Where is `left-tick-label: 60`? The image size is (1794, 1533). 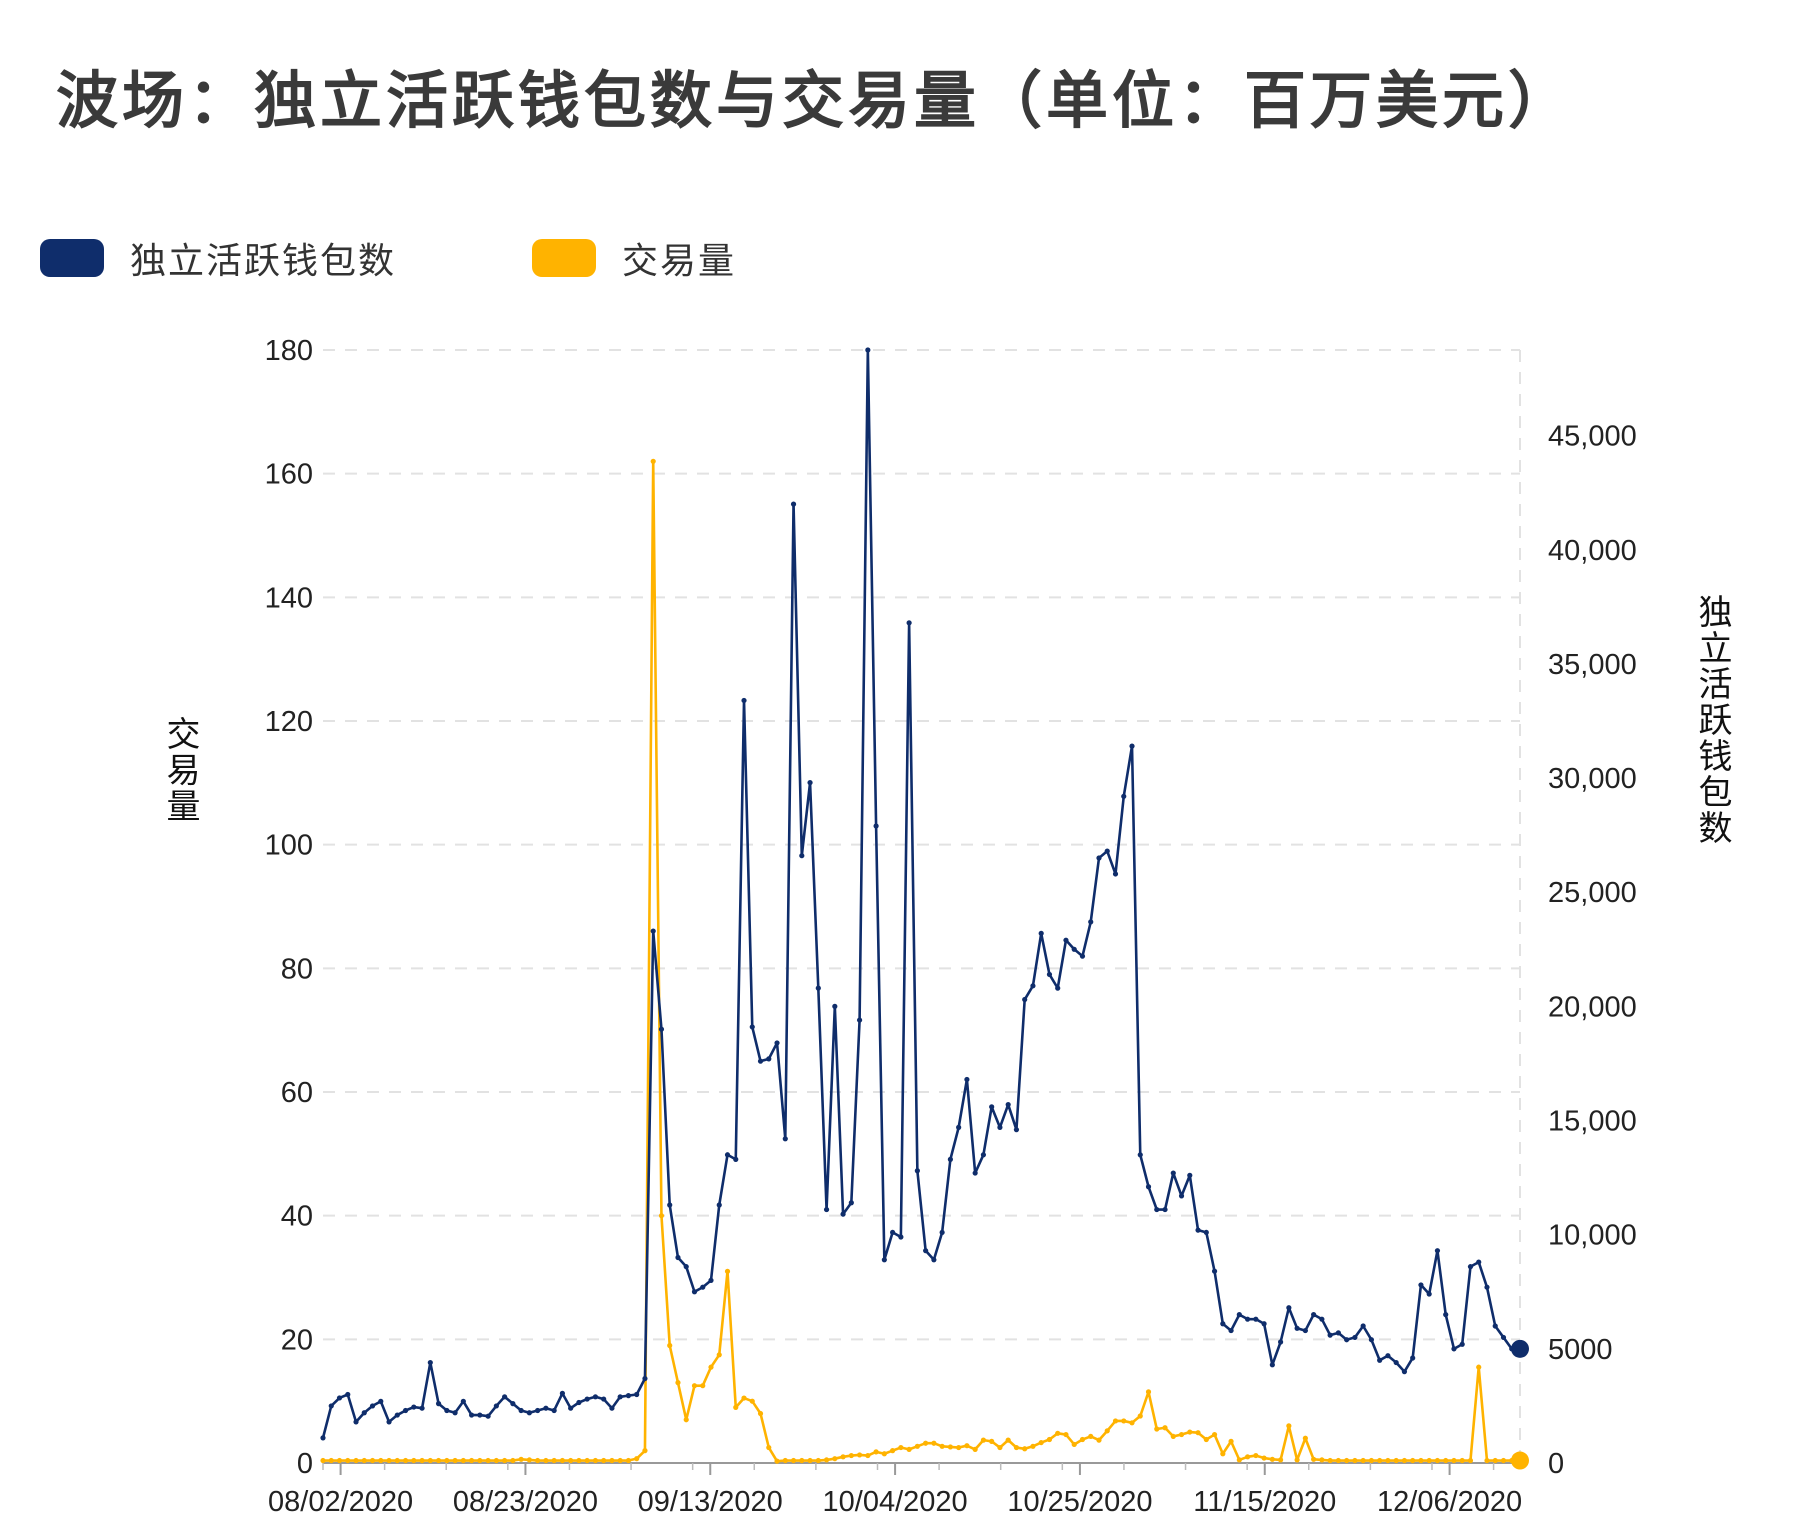
left-tick-label: 60 is located at coordinates (297, 1093).